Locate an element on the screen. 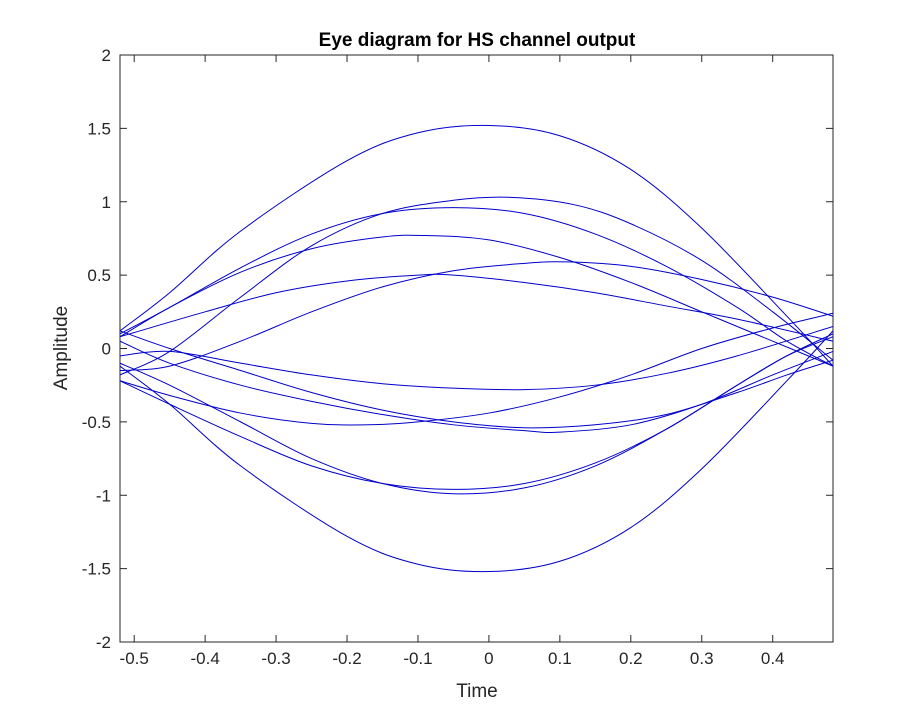  x-axis-label: Time is located at coordinates (477, 691).